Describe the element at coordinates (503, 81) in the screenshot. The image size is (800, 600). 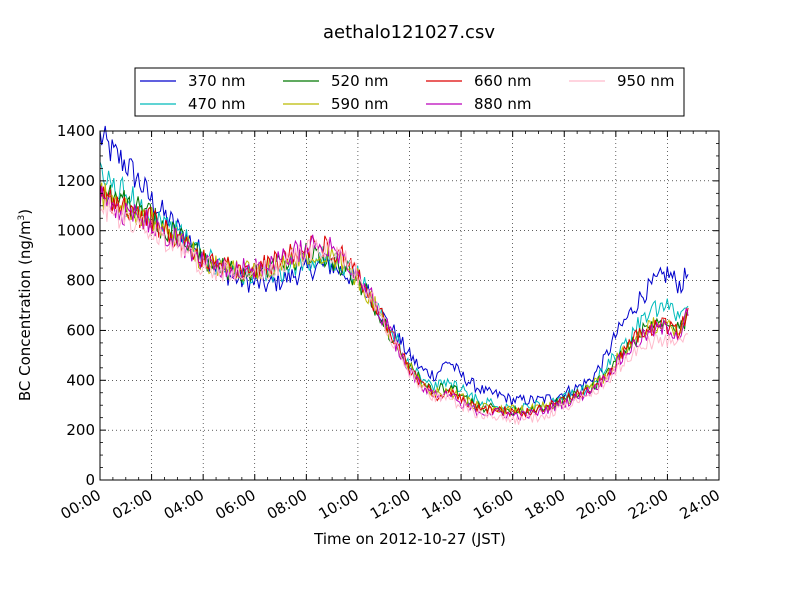
I see `legend-label: 660 nm` at that location.